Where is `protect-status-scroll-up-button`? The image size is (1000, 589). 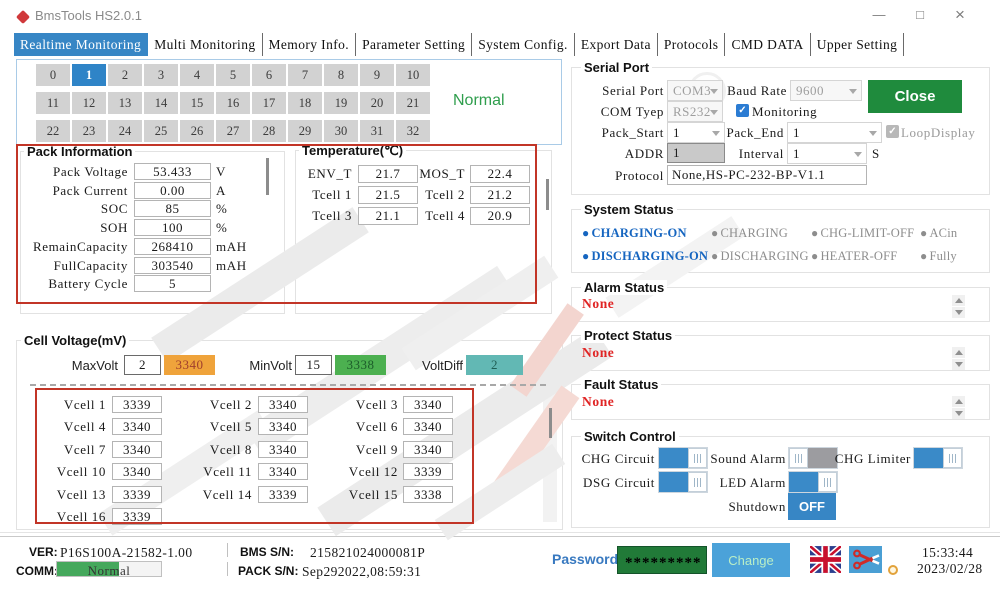 protect-status-scroll-up-button is located at coordinates (958, 352).